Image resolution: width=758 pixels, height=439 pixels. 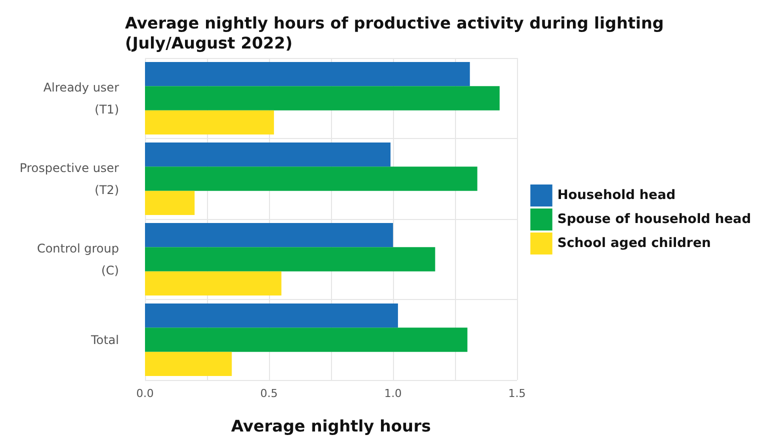 I want to click on x-axis-title: Average nightly hours, so click(x=331, y=426).